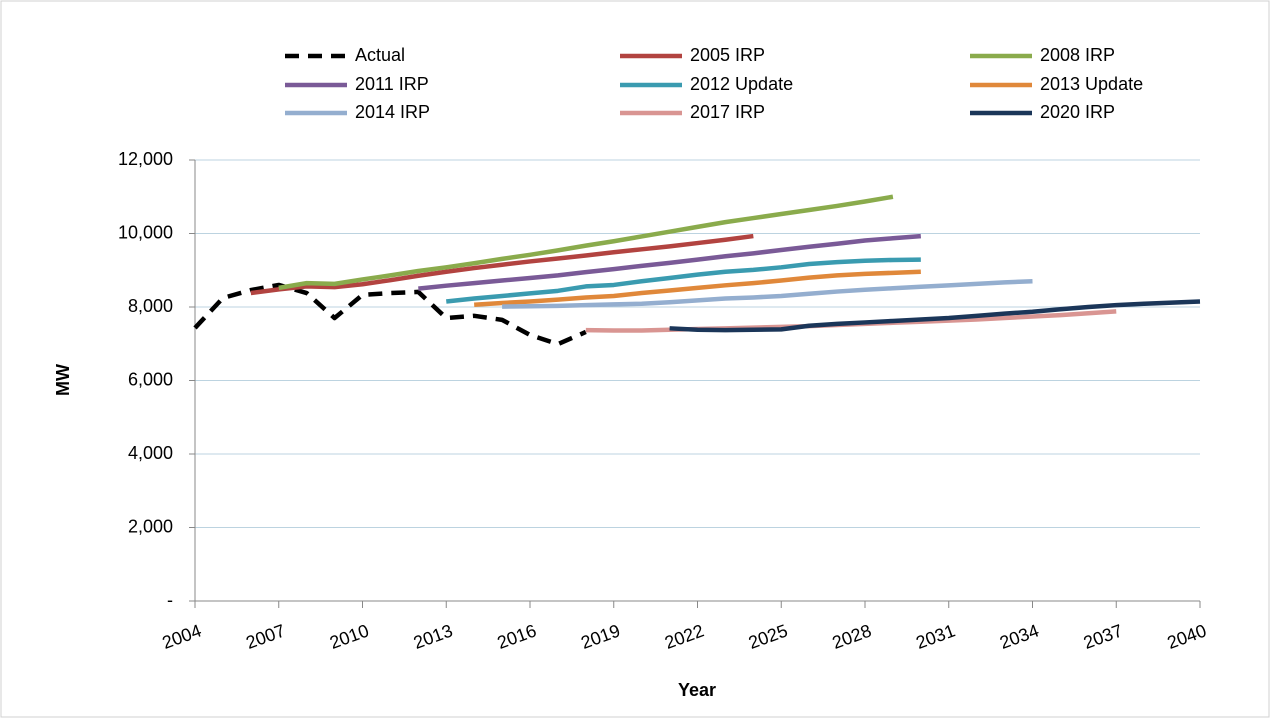 The height and width of the screenshot is (724, 1272). Describe the element at coordinates (170, 600) in the screenshot. I see `y-tick-label: -` at that location.